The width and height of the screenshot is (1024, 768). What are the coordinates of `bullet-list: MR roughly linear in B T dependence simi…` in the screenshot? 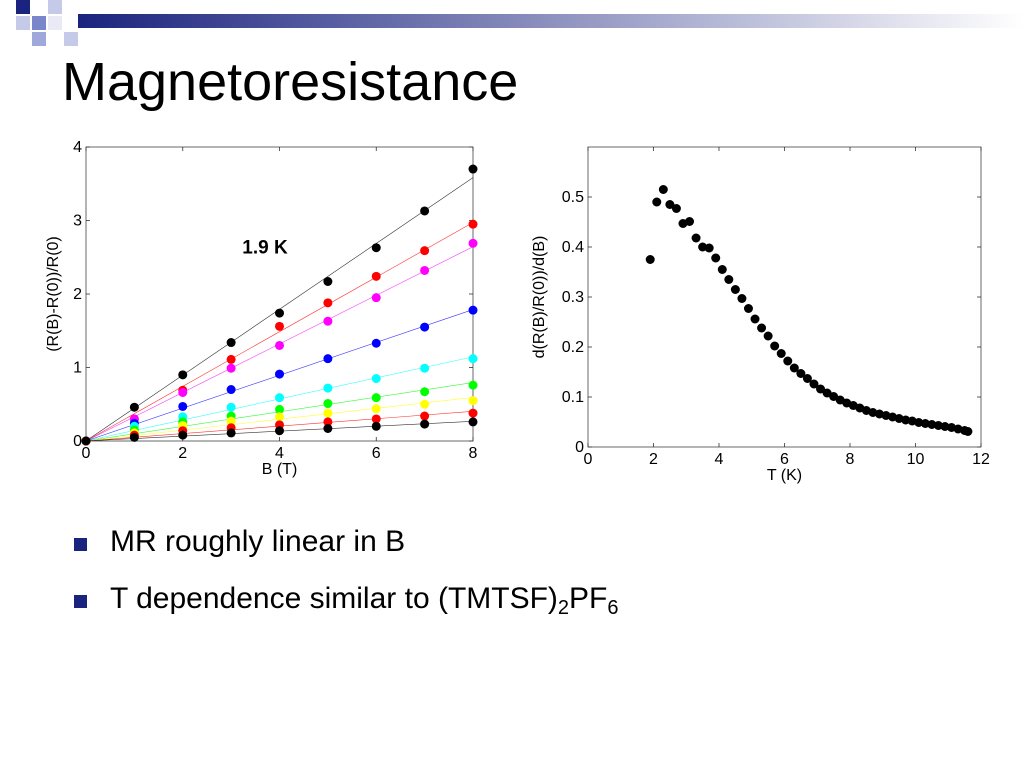 It's located at (346, 581).